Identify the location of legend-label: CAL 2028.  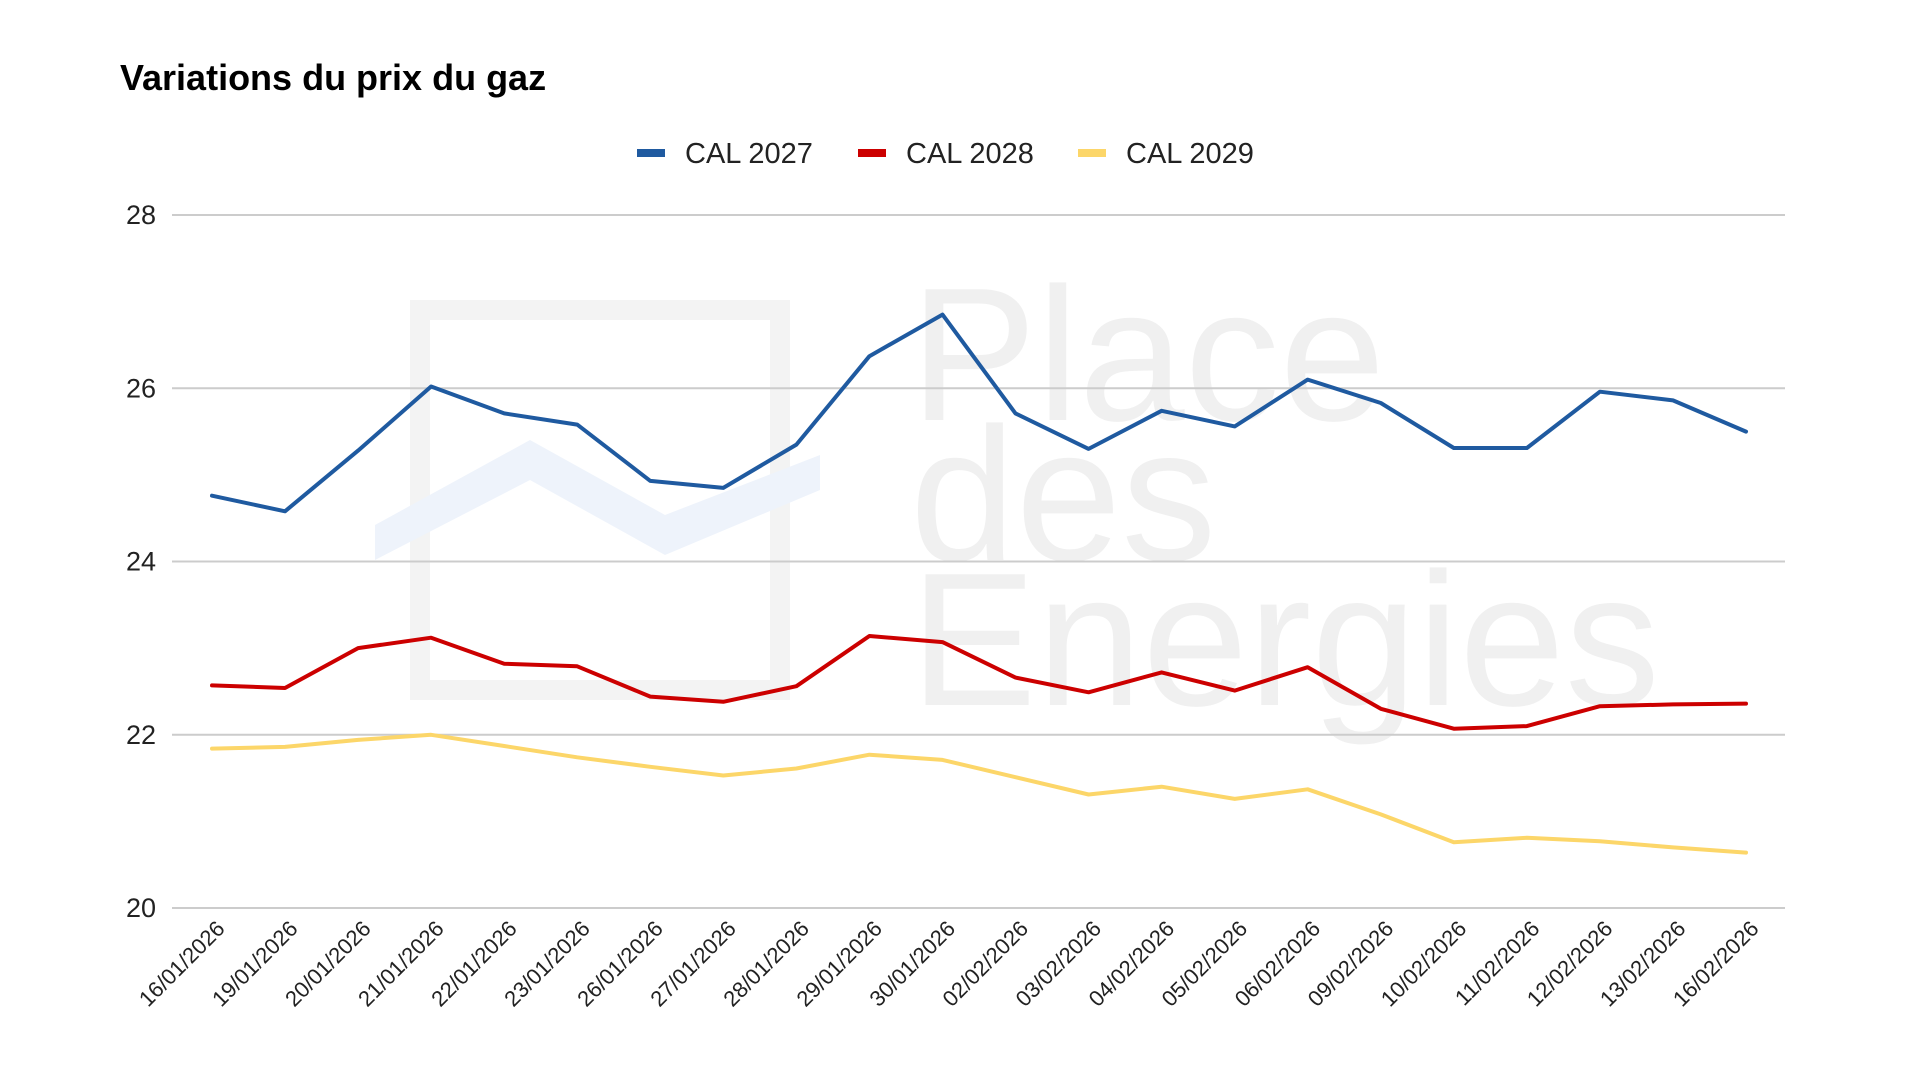
(970, 154).